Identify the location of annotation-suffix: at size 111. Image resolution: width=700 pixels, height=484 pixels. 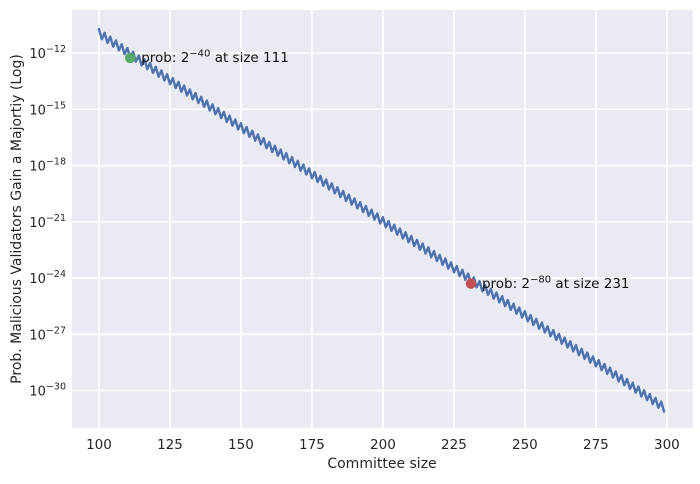
(249, 57).